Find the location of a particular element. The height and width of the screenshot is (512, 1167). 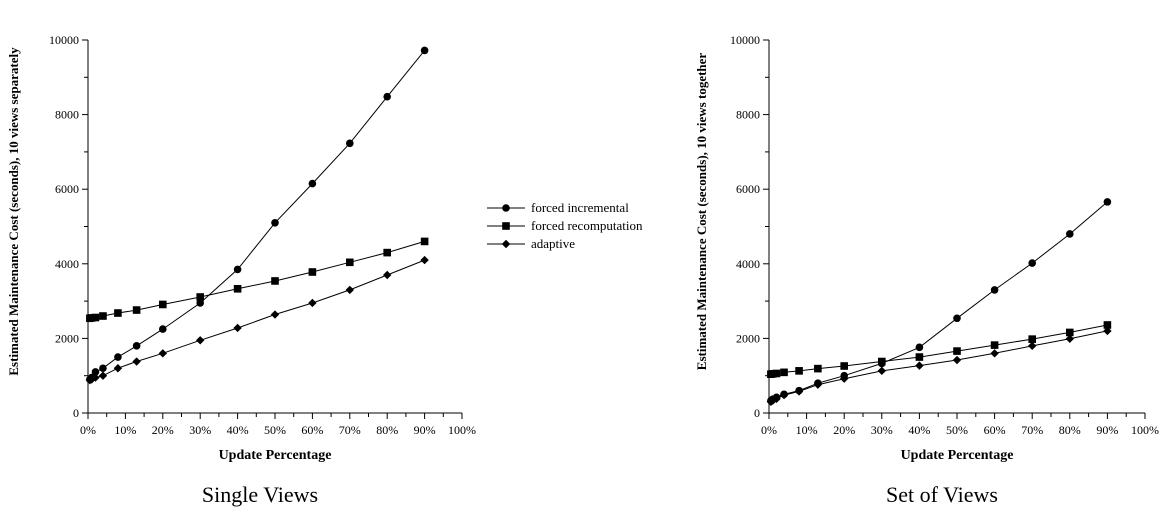

legend-marker-diamond is located at coordinates (506, 244).